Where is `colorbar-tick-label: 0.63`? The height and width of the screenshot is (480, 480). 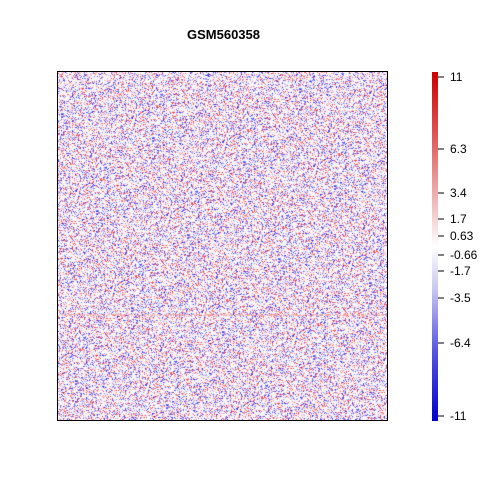 colorbar-tick-label: 0.63 is located at coordinates (462, 236).